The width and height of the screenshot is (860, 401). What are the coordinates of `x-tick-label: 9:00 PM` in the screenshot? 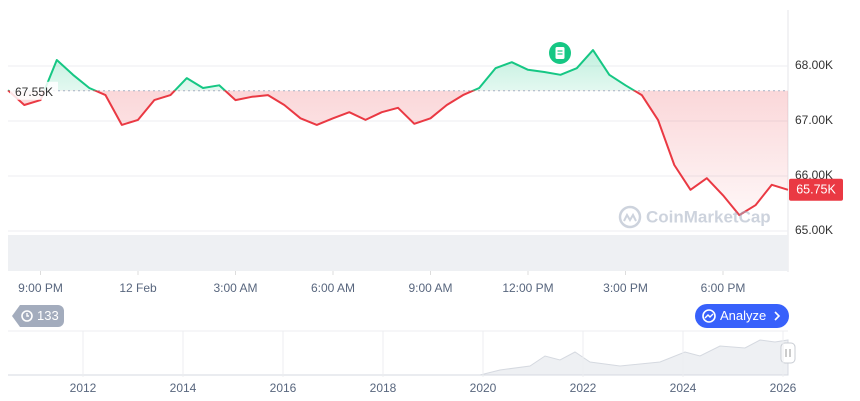 It's located at (40, 288).